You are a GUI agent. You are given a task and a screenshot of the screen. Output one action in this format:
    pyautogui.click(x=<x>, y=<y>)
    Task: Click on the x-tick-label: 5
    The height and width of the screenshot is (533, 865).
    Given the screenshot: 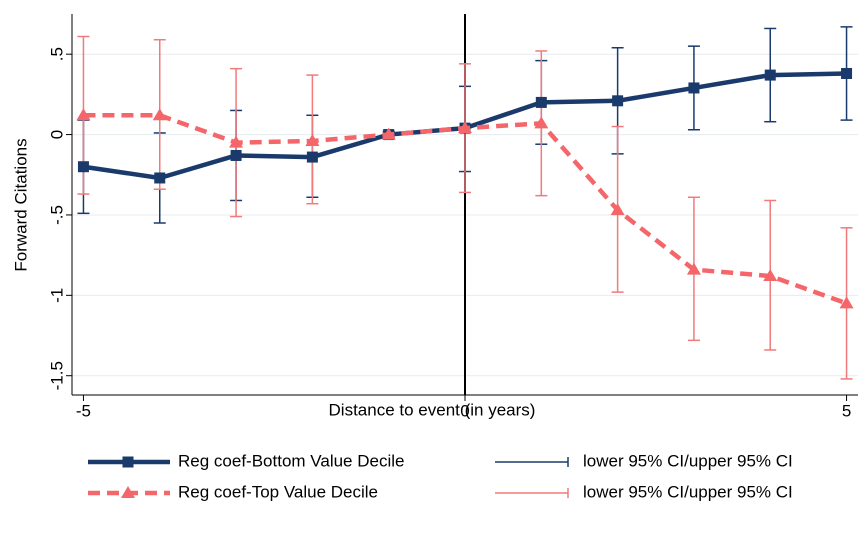 What is the action you would take?
    pyautogui.click(x=846, y=410)
    